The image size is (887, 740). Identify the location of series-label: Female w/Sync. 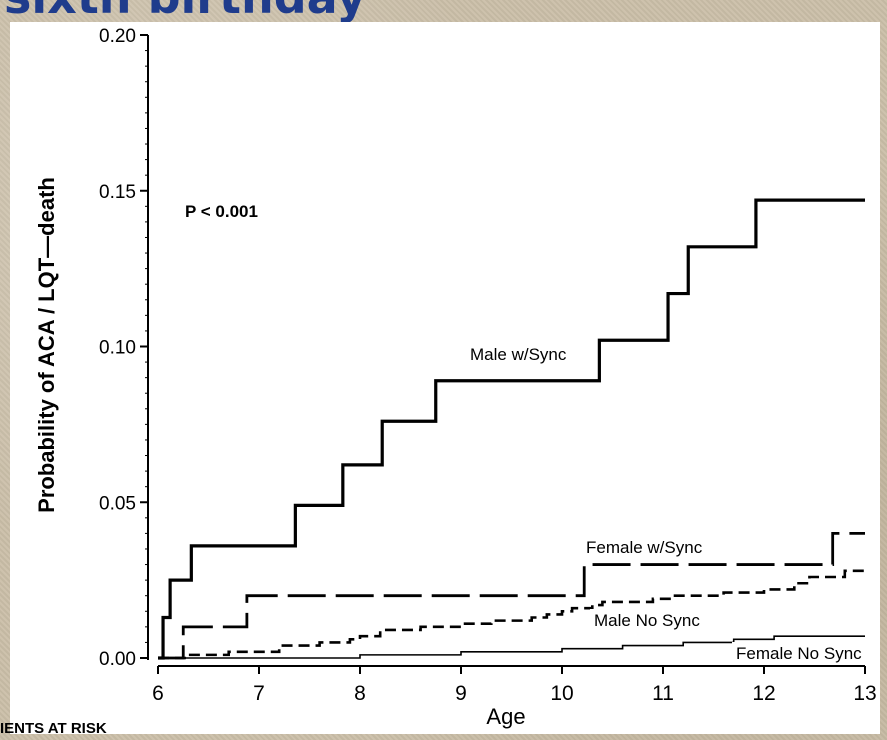
(644, 547).